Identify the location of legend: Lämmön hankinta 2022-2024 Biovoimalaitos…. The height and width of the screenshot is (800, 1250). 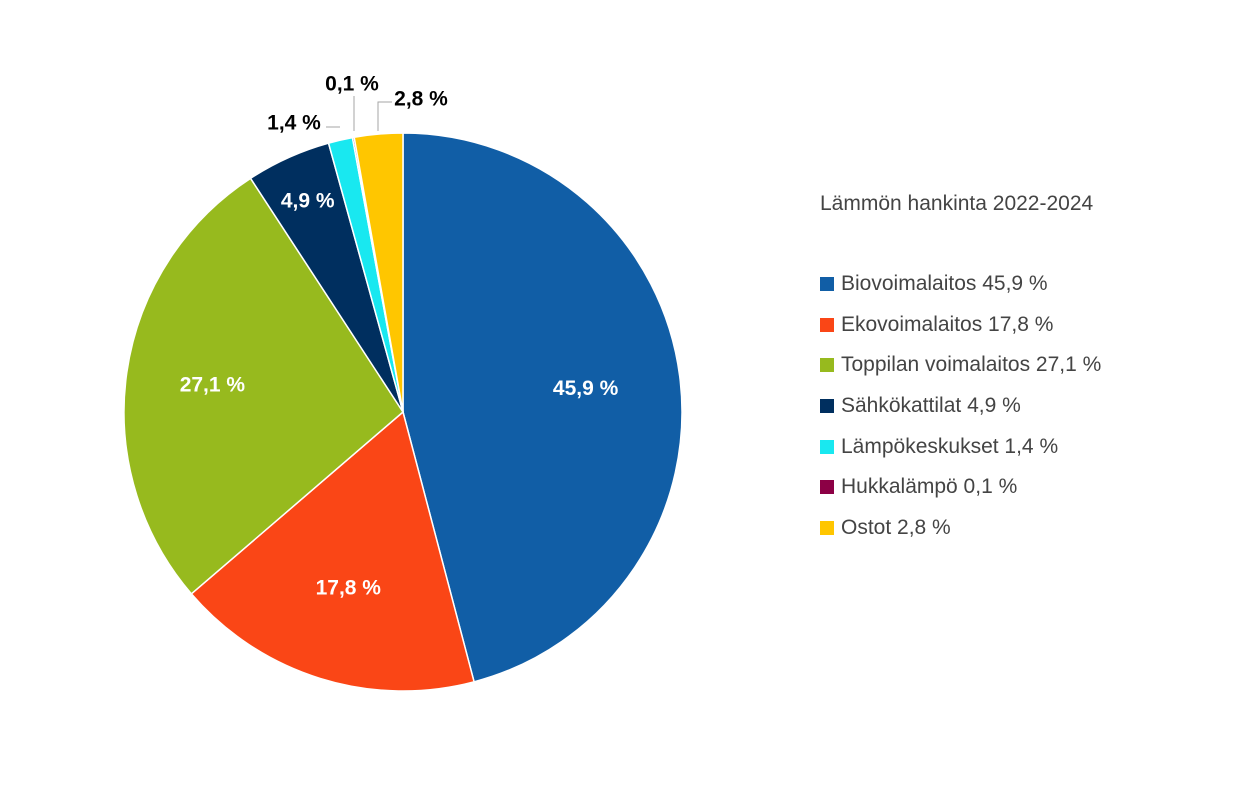
(1020, 370).